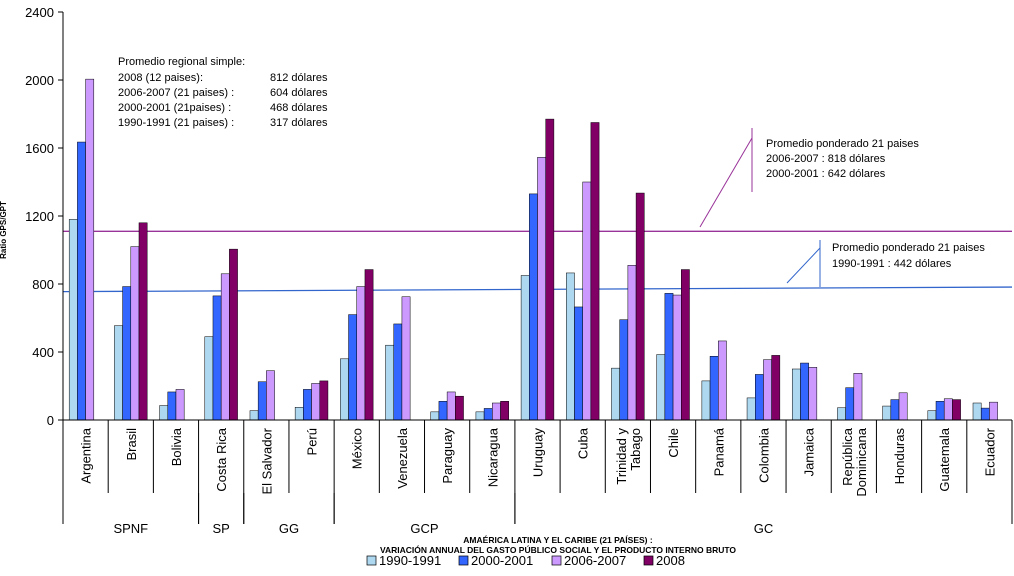 This screenshot has height=576, width=1014. I want to click on category-label-text: Perú, so click(312, 441).